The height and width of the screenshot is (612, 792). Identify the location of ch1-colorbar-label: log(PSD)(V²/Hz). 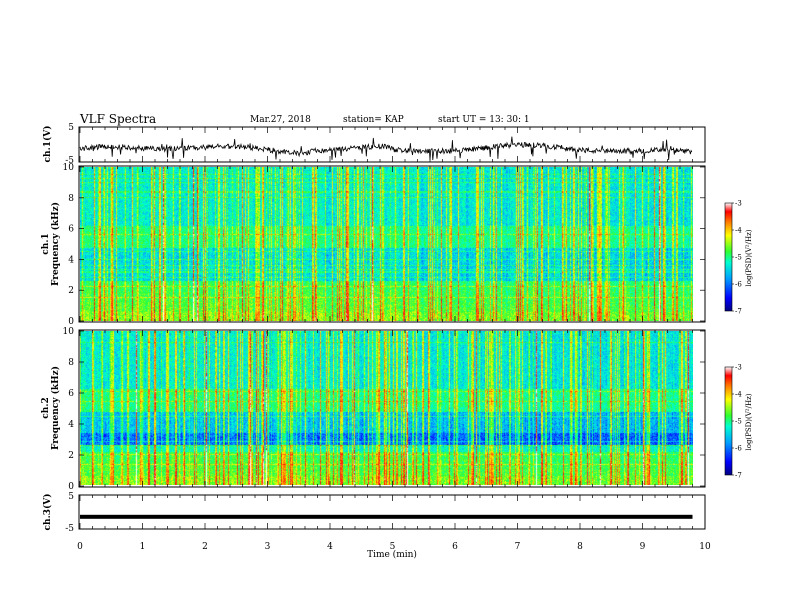
(749, 257).